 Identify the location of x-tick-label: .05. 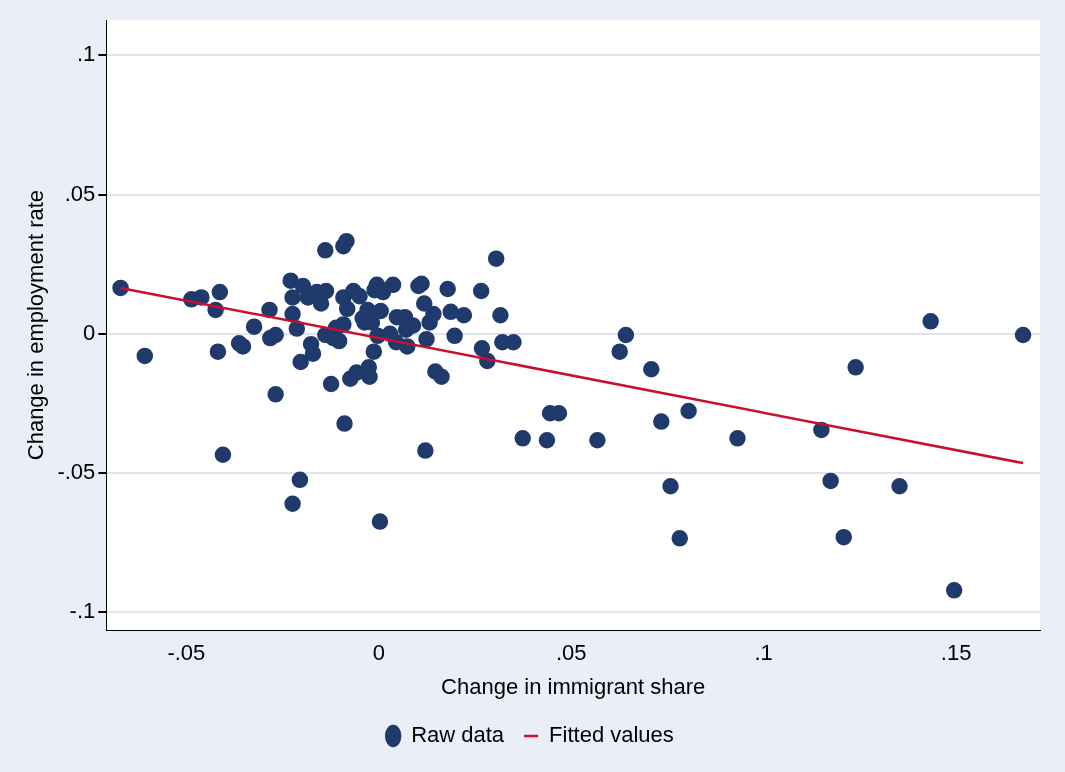
(571, 653).